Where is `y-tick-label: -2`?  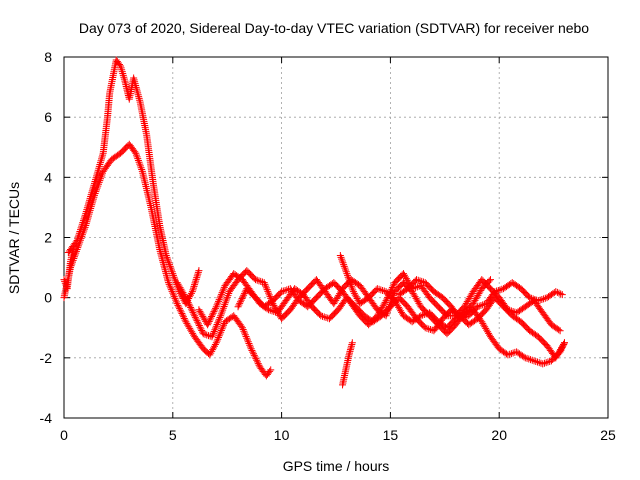 y-tick-label: -2 is located at coordinates (46, 358).